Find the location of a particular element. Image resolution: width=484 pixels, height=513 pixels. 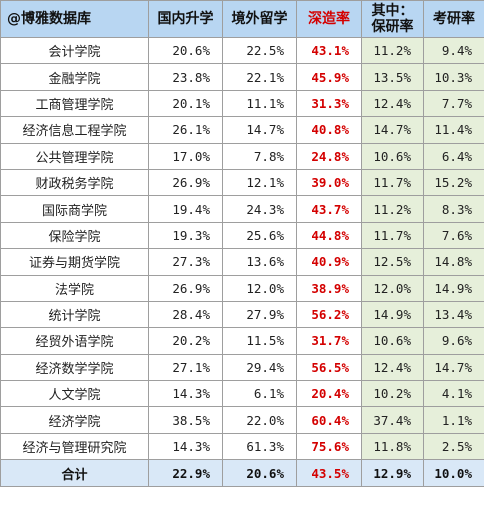

table-row: 证券与期货学院 27.3% 13.6% 40.9% 12.5% 14.8% is located at coordinates (242, 262).